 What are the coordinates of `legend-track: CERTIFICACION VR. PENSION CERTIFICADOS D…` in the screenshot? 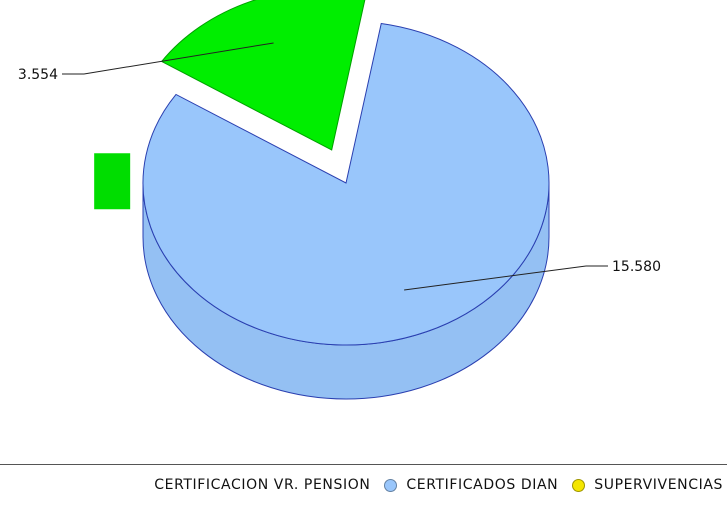 It's located at (438, 485).